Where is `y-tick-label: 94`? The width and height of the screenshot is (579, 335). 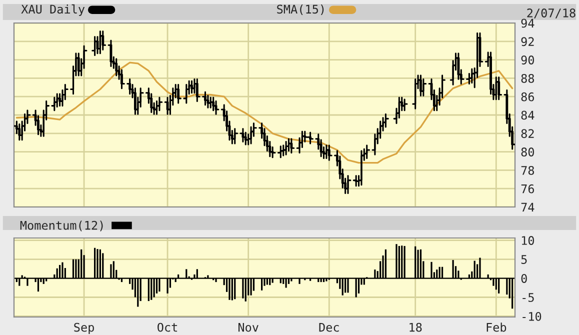
y-tick-label: 94 is located at coordinates (527, 23).